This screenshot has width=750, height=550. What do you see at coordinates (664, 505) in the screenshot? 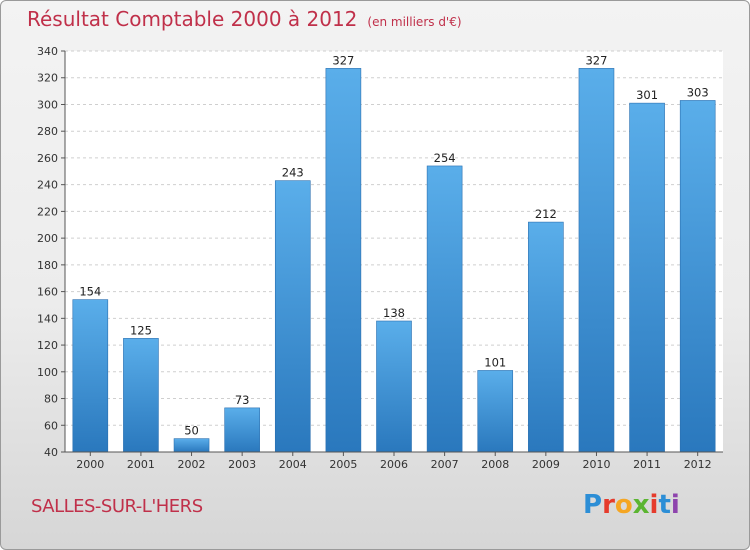
I see `logo-letter: t` at bounding box center [664, 505].